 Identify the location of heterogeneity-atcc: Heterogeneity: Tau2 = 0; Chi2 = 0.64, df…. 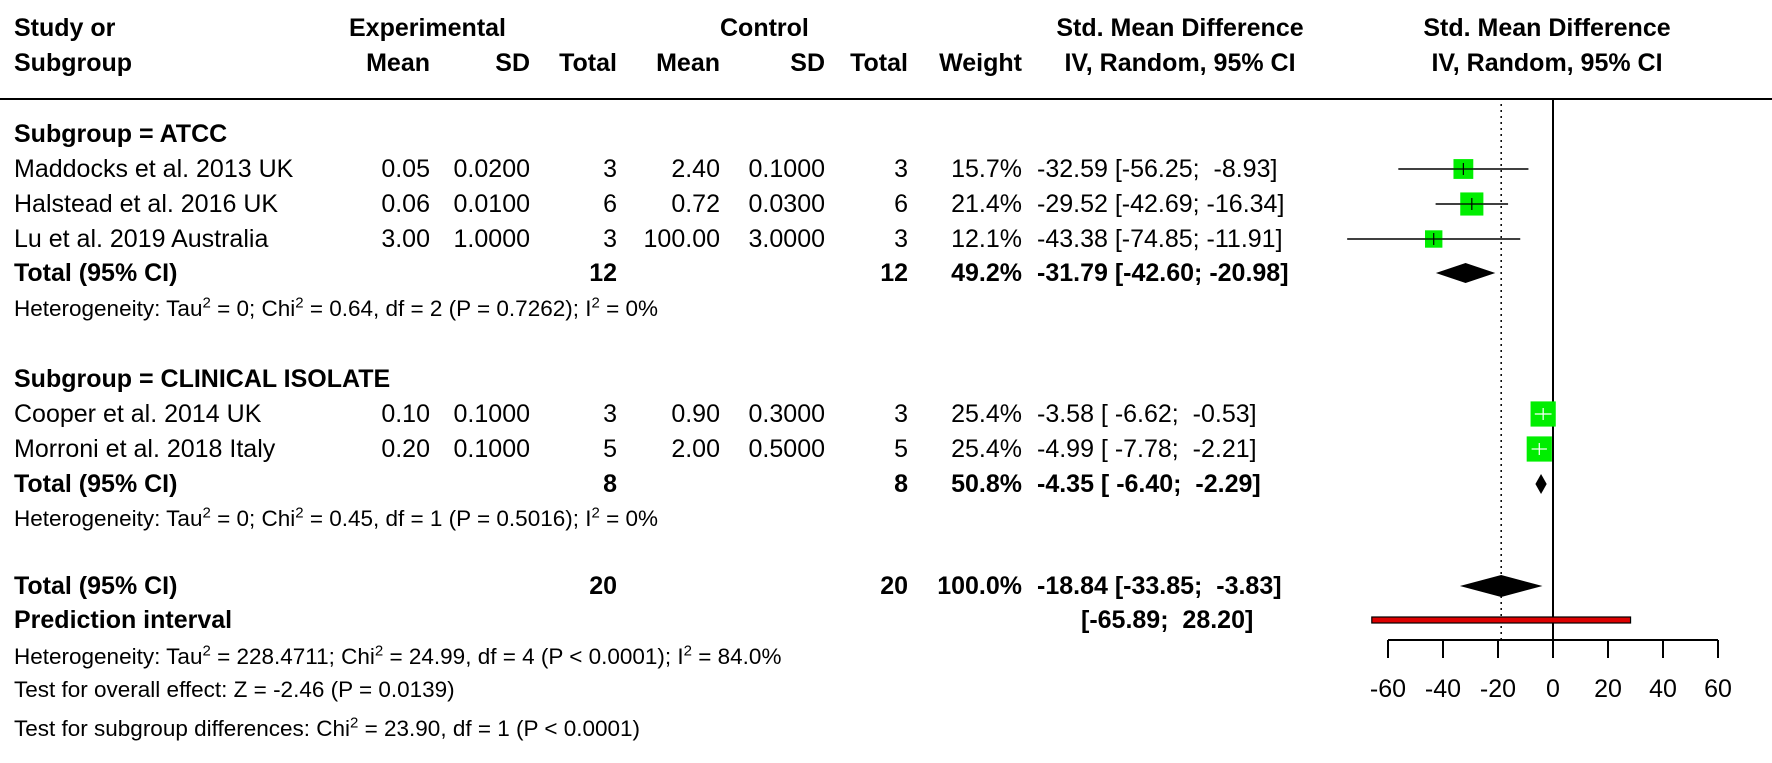
(336, 308).